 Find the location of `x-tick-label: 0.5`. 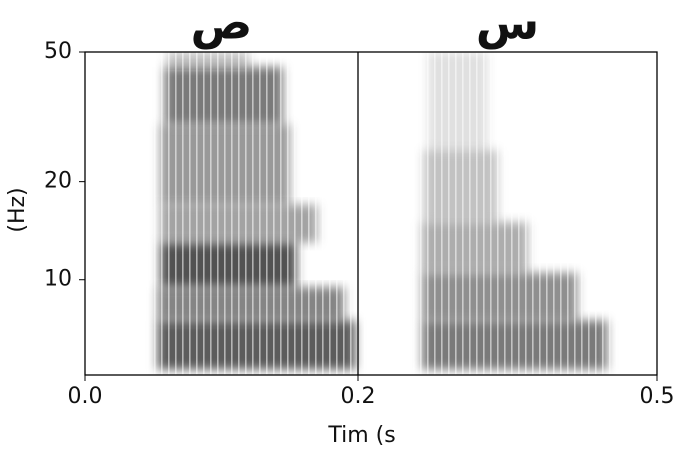

x-tick-label: 0.5 is located at coordinates (657, 396).